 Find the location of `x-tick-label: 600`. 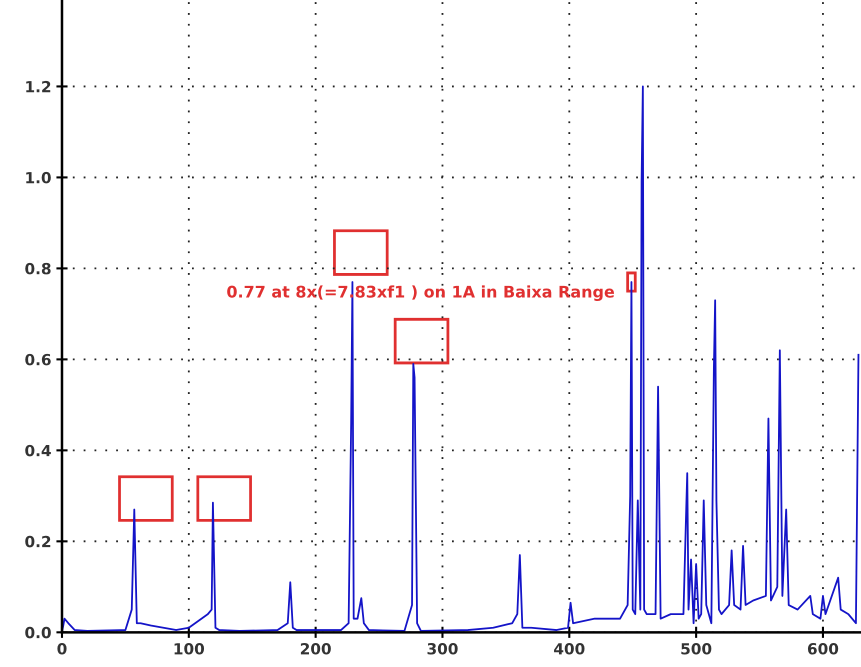

x-tick-label: 600 is located at coordinates (823, 649).